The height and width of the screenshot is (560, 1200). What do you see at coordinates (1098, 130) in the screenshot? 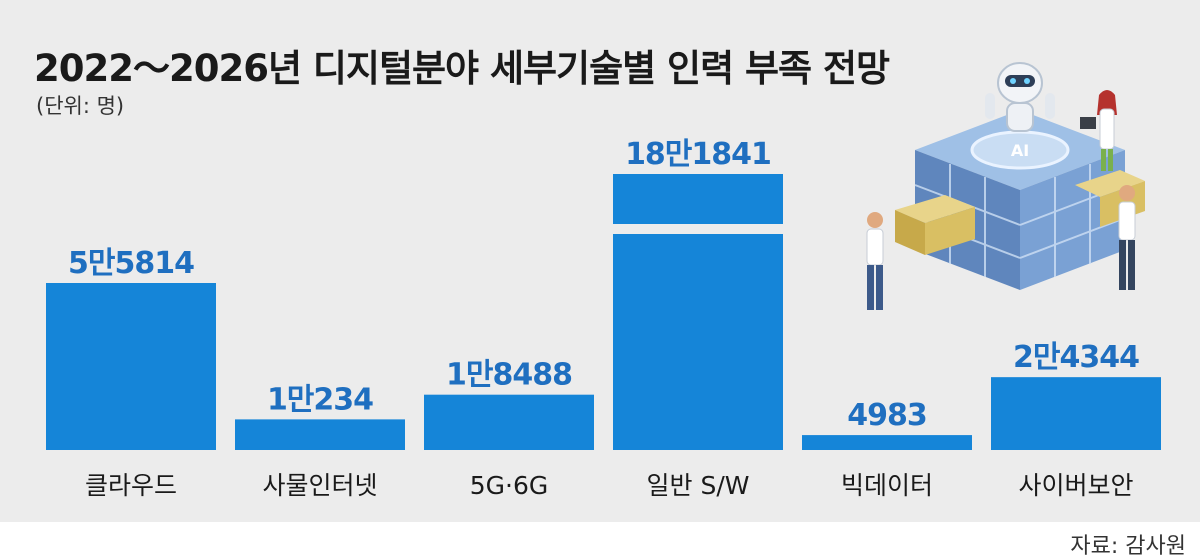
I see `person-top-right-icon` at bounding box center [1098, 130].